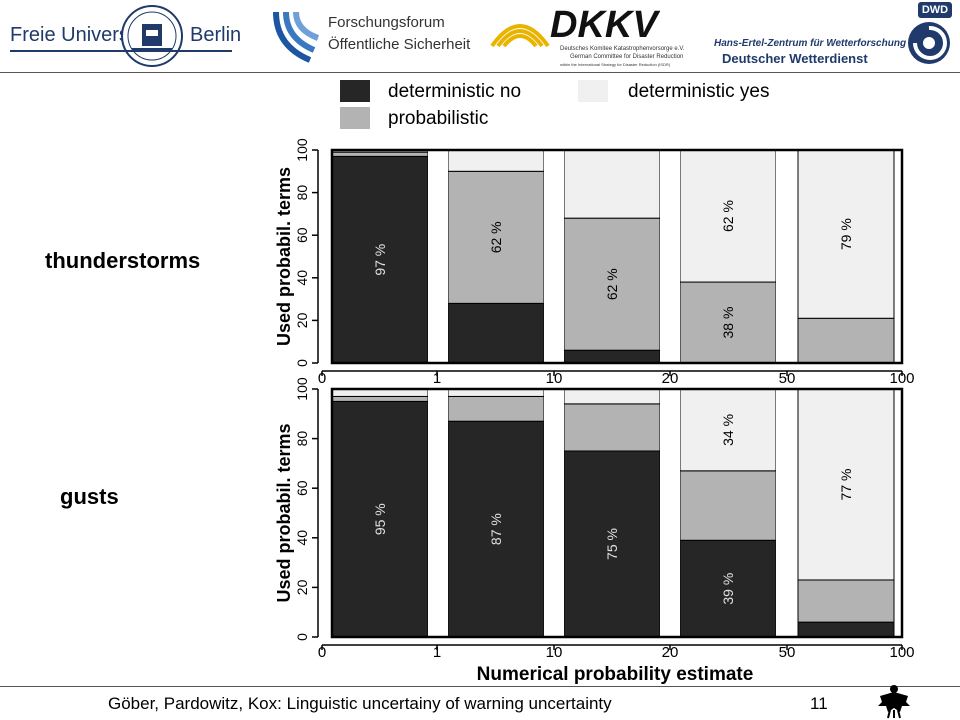  Describe the element at coordinates (604, 25) in the screenshot. I see `dkkv-name: DKKV` at that location.